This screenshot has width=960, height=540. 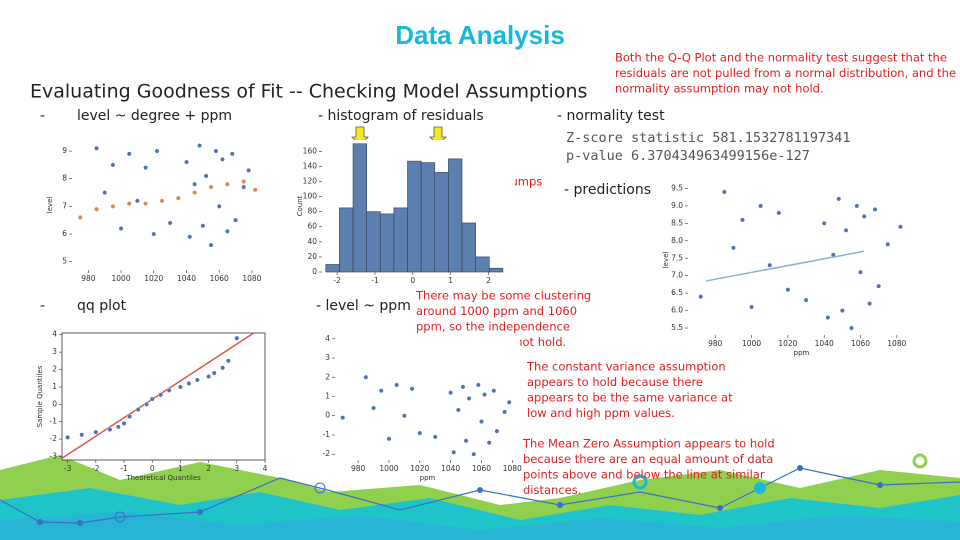 I want to click on annotation: normality assumption may not hold., so click(x=719, y=89).